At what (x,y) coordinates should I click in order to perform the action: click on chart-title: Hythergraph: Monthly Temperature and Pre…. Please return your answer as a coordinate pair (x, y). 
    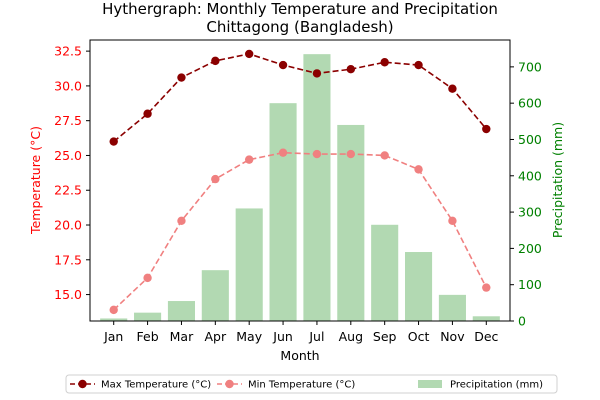
    Looking at the image, I should click on (300, 9).